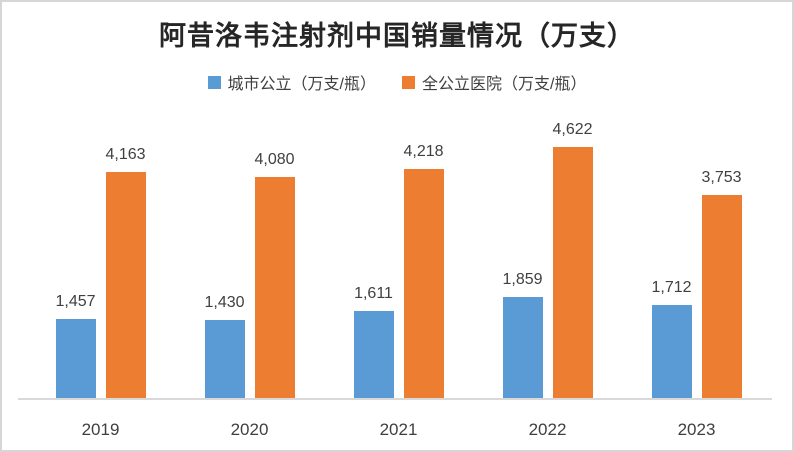  Describe the element at coordinates (395, 399) in the screenshot. I see `x-axis-line` at that location.